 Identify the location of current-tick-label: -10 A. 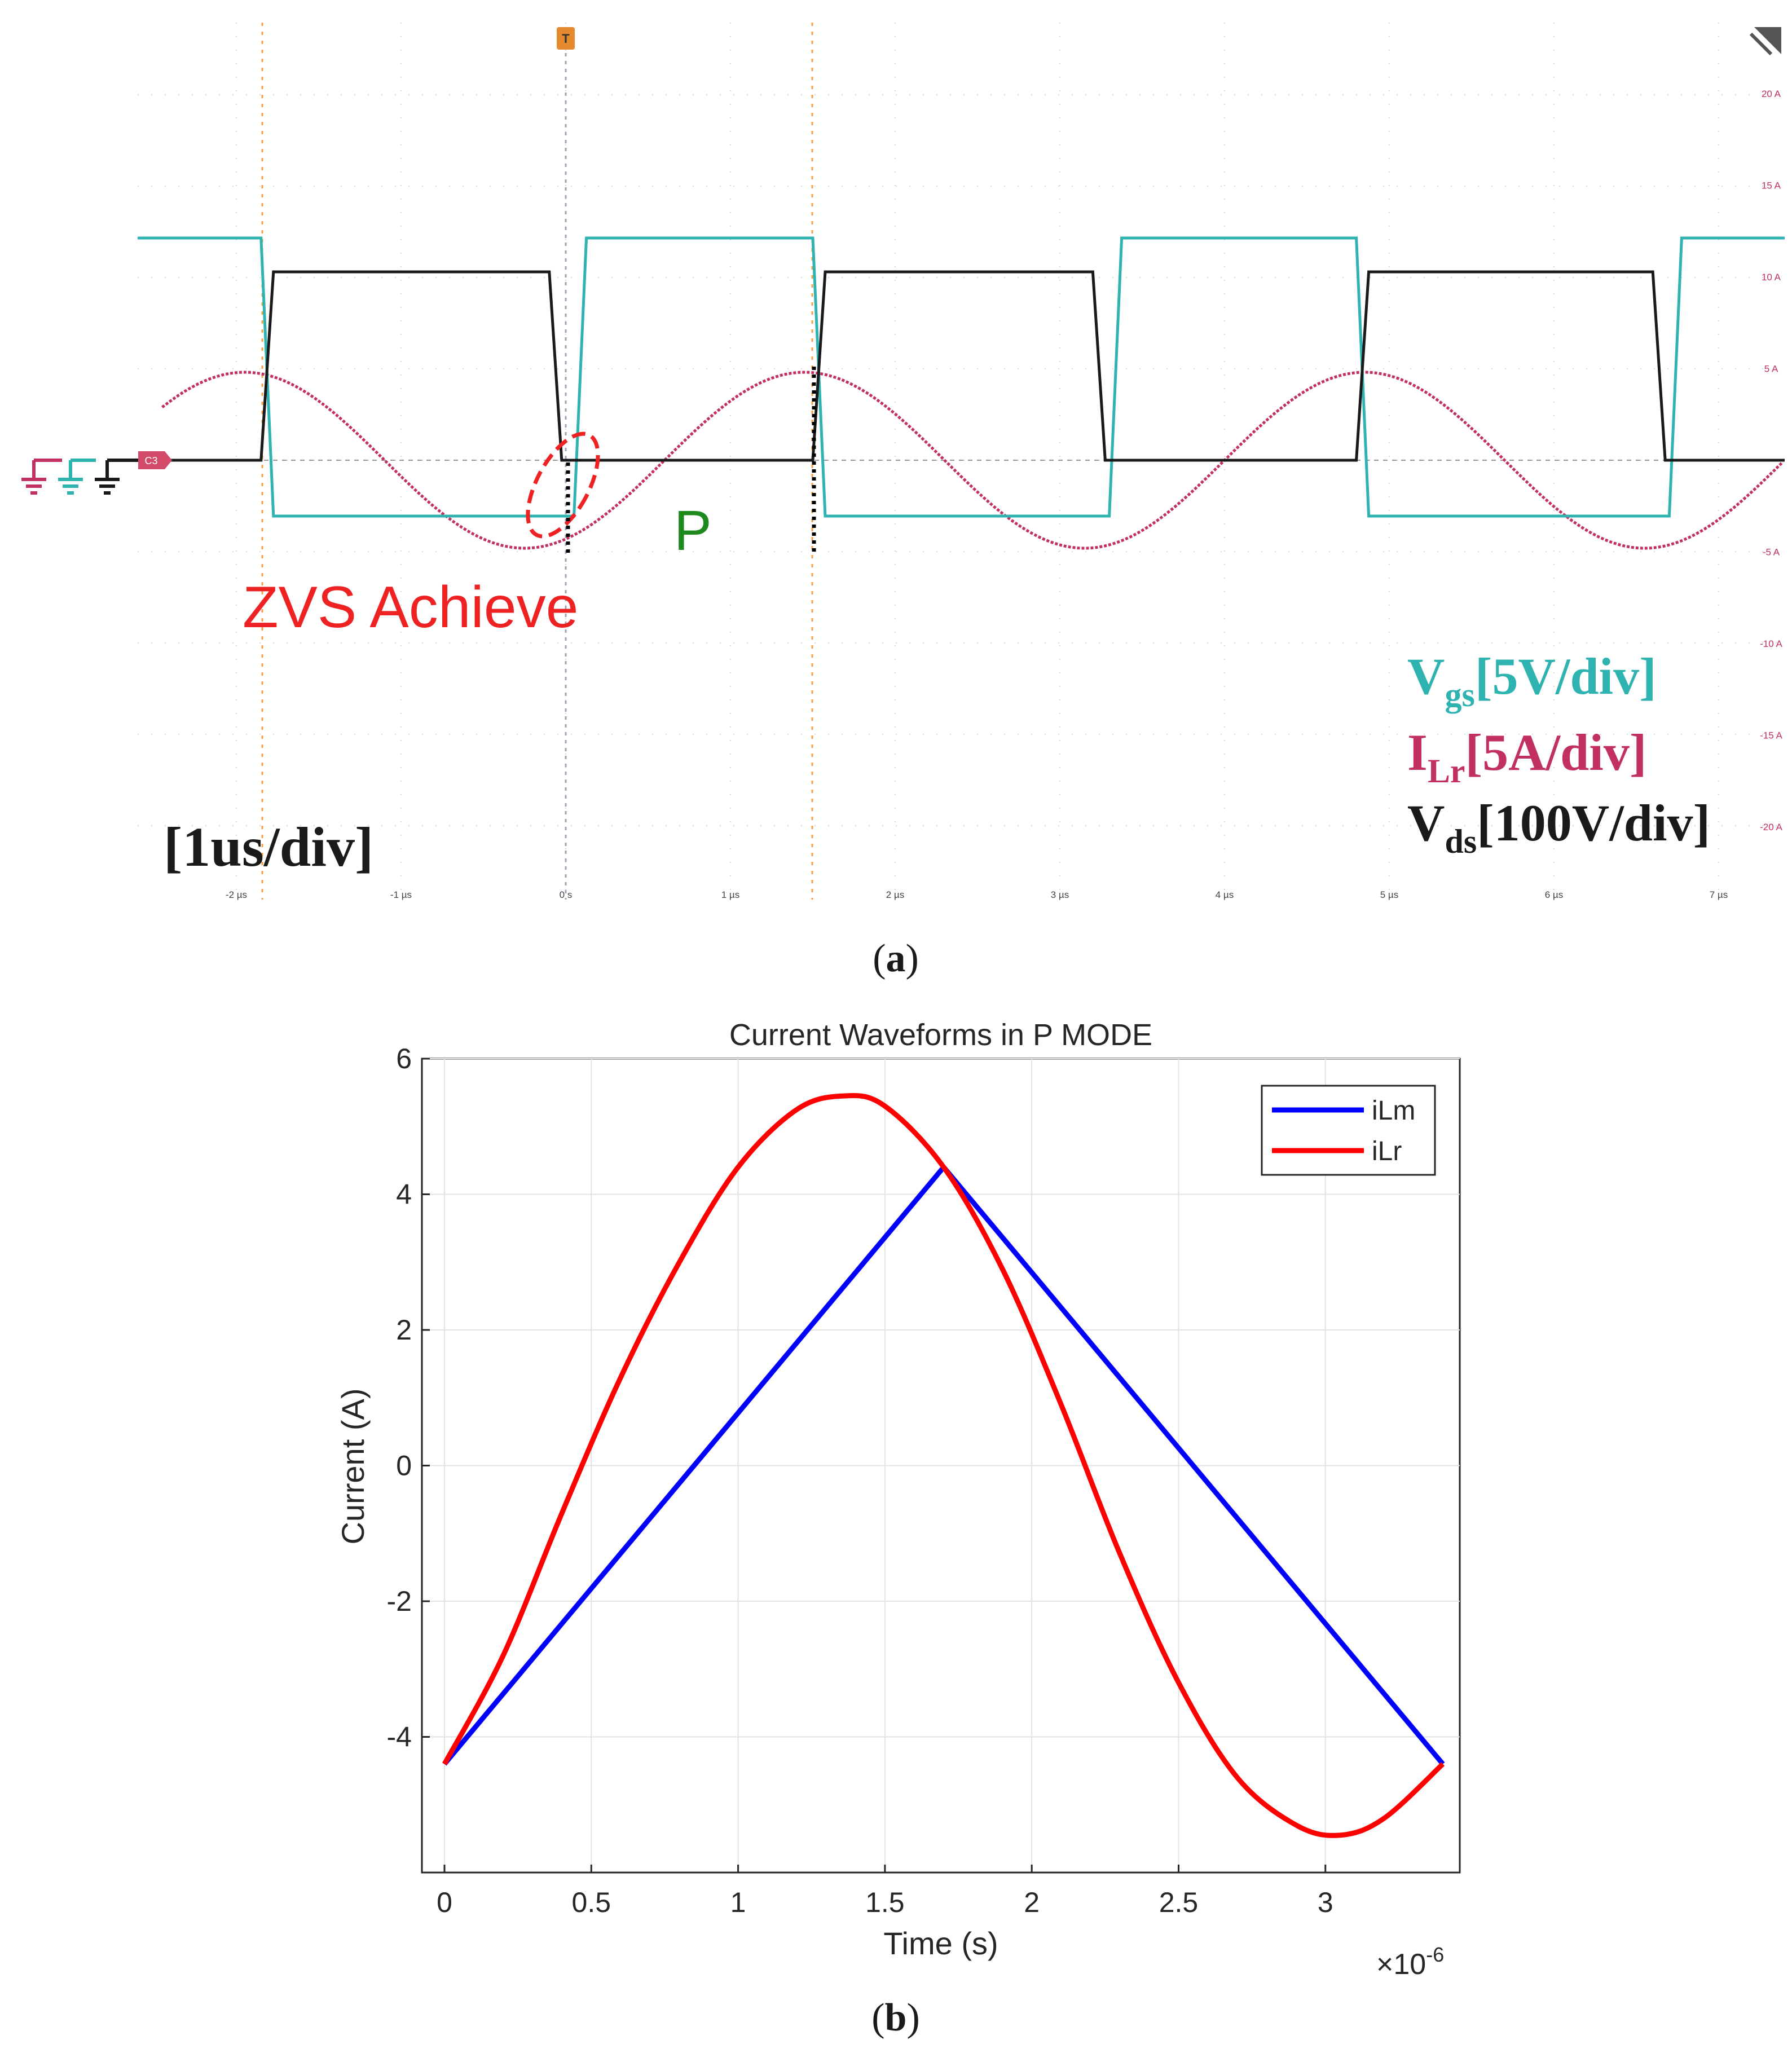
(1771, 643).